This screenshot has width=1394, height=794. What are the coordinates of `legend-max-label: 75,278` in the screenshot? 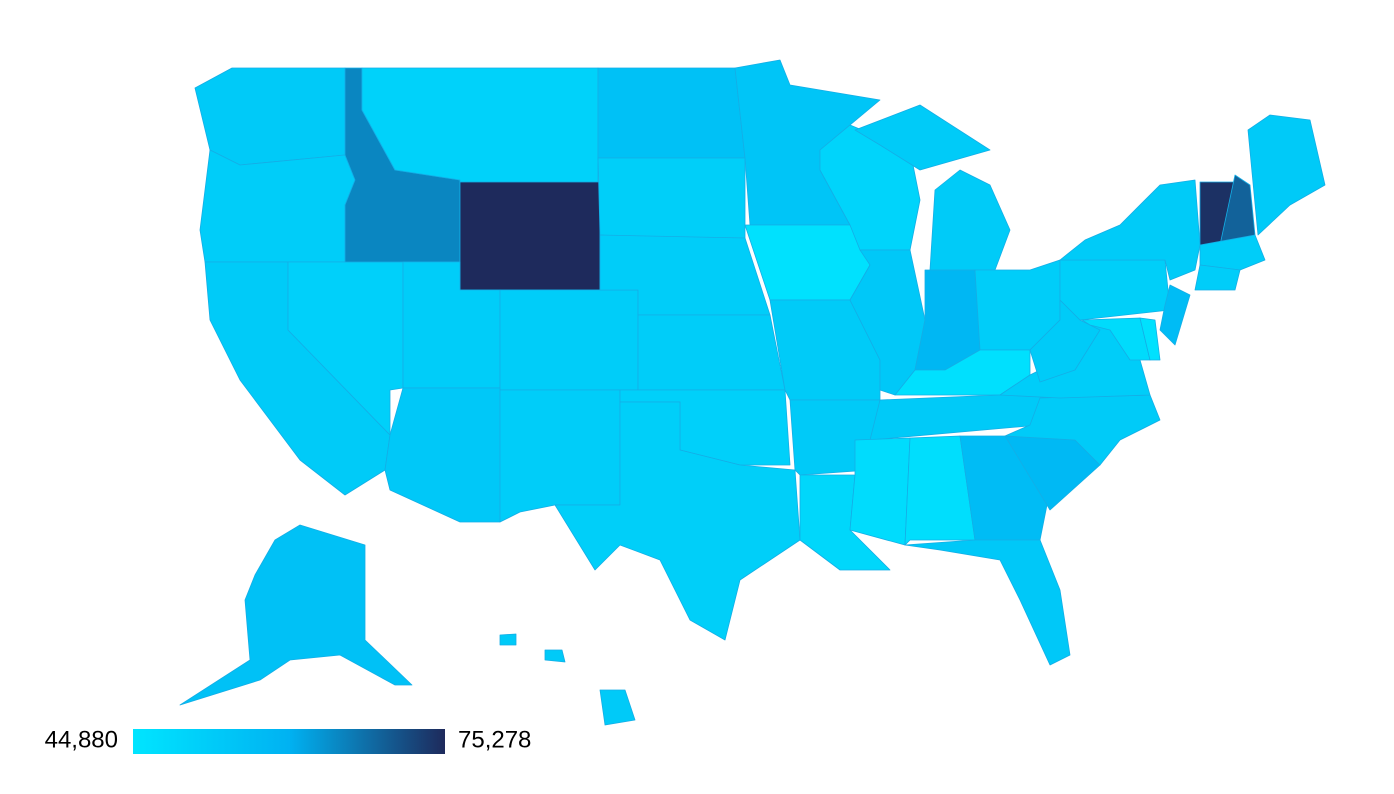 It's located at (494, 739).